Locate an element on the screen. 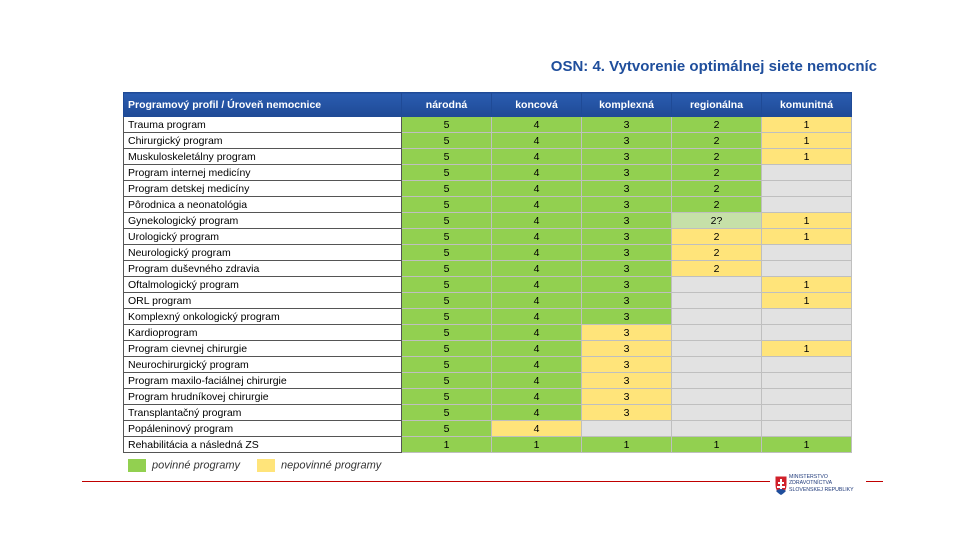 This screenshot has height=545, width=969. table-row: Transplantačný program 5 4 3 is located at coordinates (487, 412).